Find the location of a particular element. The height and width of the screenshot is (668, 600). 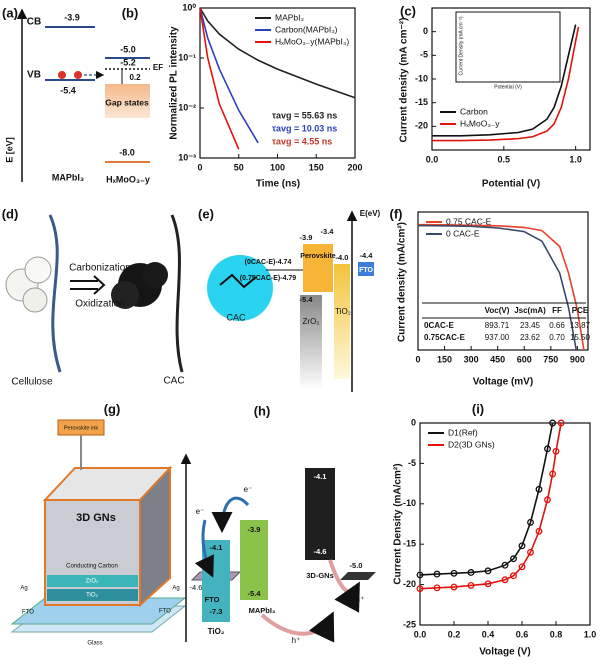

legend-label: Carbon(MAPbI₃) is located at coordinates (306, 29).